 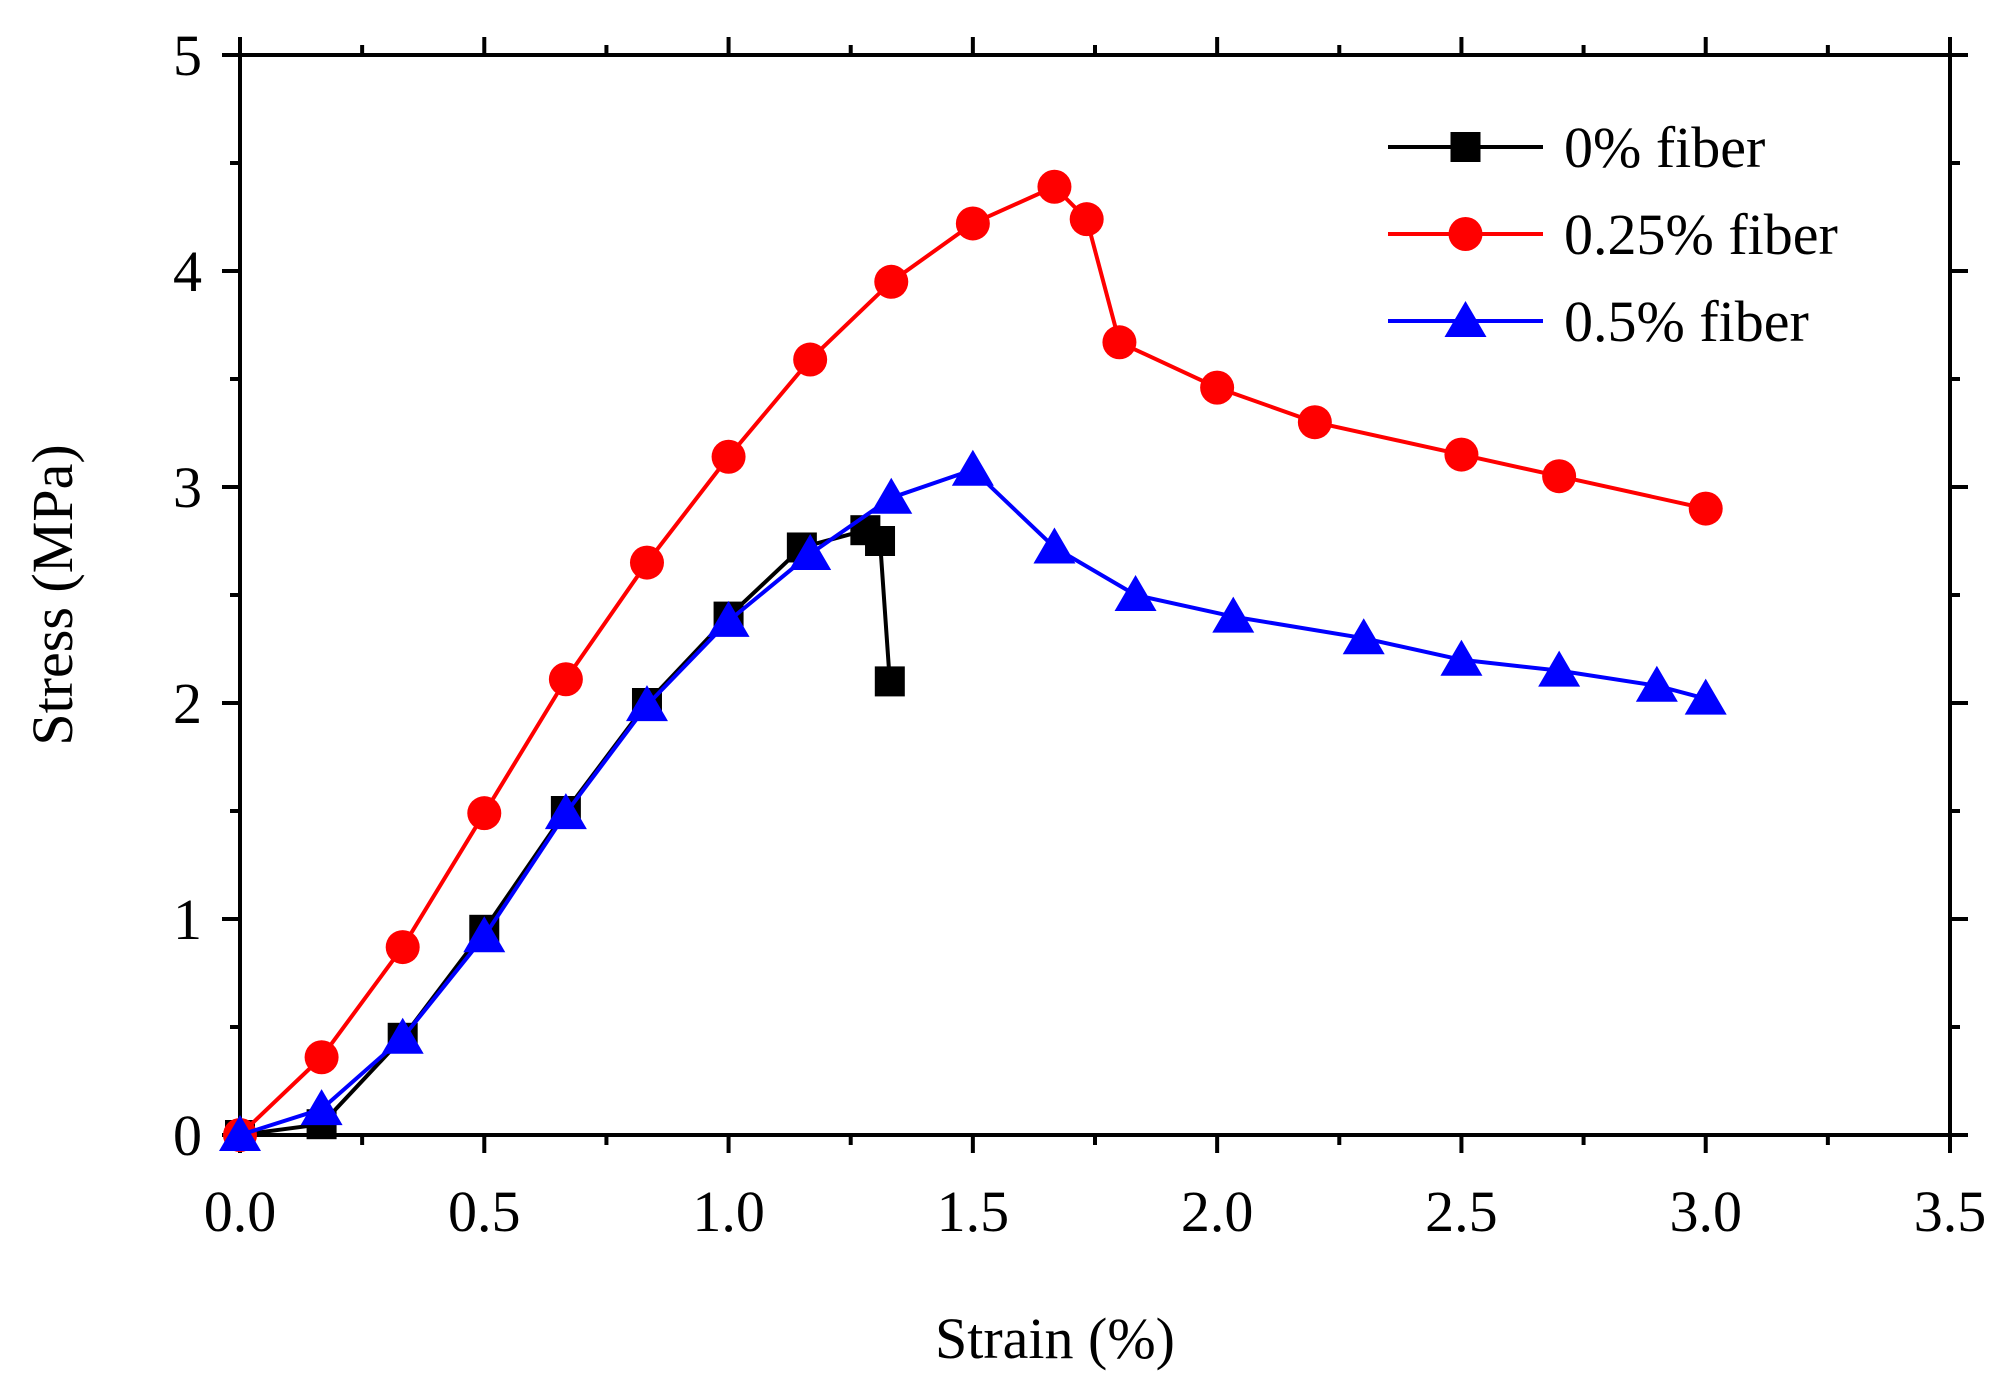 What do you see at coordinates (484, 1211) in the screenshot?
I see `x-tick-label: 0.5` at bounding box center [484, 1211].